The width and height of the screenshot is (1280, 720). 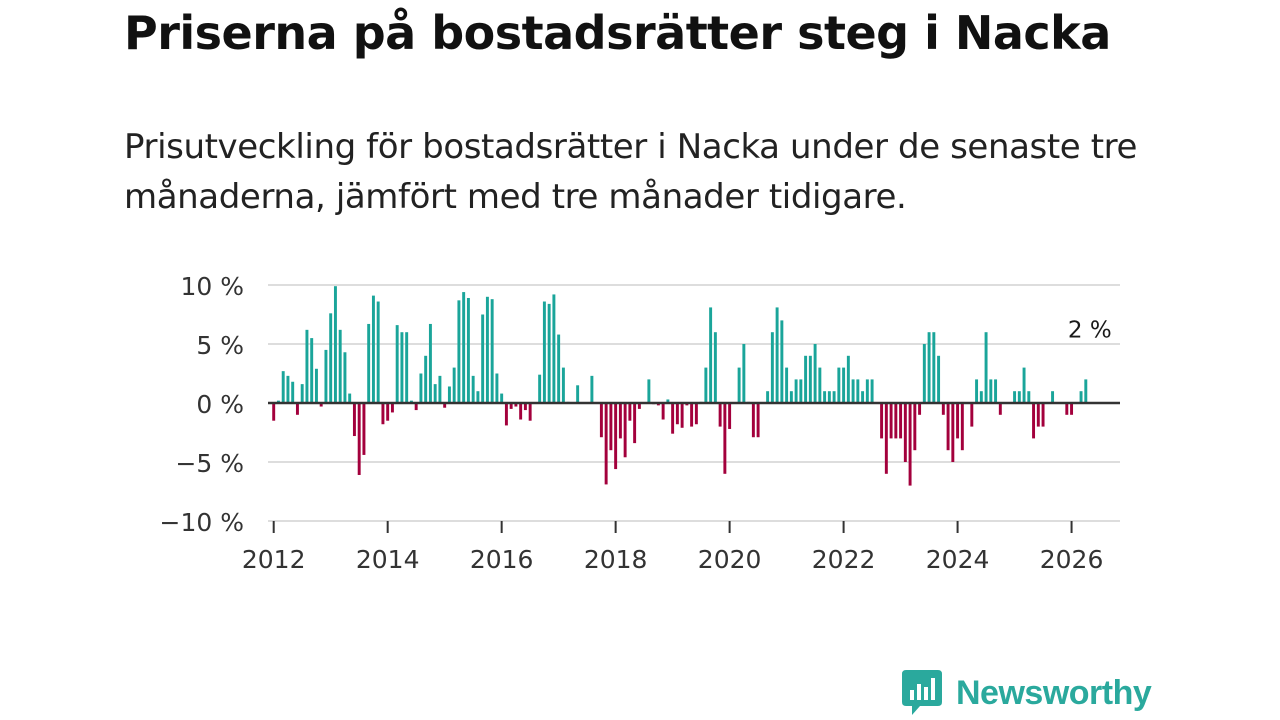 What do you see at coordinates (212, 286) in the screenshot?
I see `y-tick-label: 10 %` at bounding box center [212, 286].